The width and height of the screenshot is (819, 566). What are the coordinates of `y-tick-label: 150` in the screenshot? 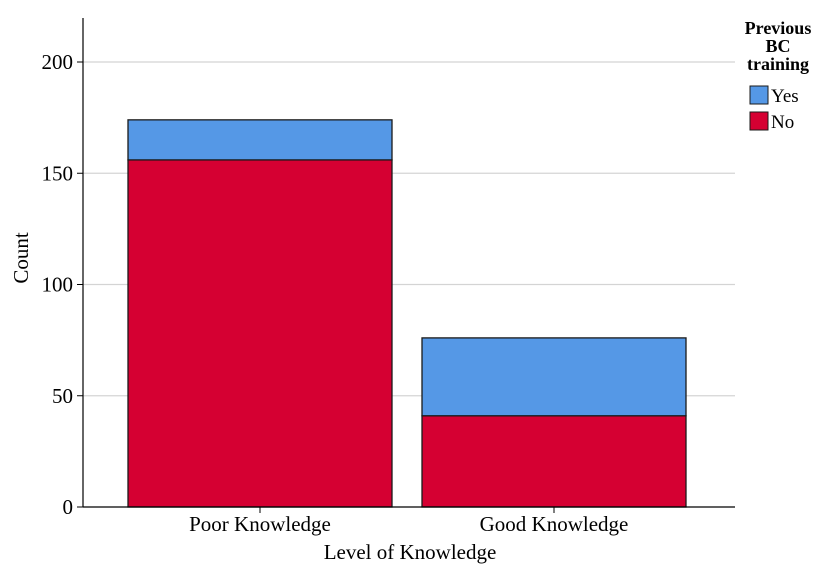 It's located at (58, 173).